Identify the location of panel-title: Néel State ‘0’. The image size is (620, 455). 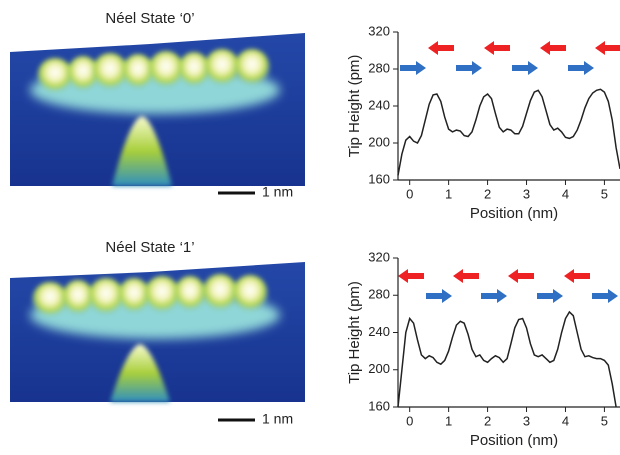
(149, 18).